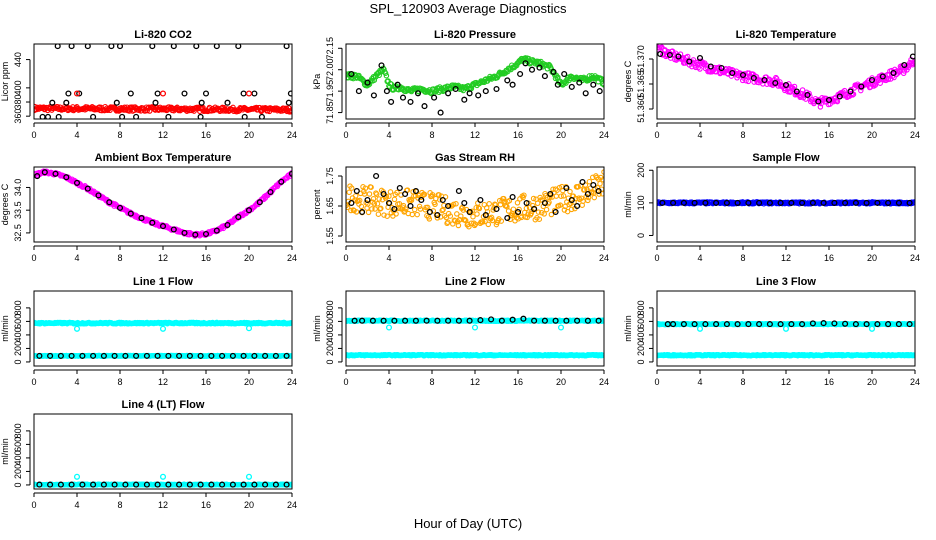  Describe the element at coordinates (475, 282) in the screenshot. I see `panel-title: Line 2 Flow` at that location.